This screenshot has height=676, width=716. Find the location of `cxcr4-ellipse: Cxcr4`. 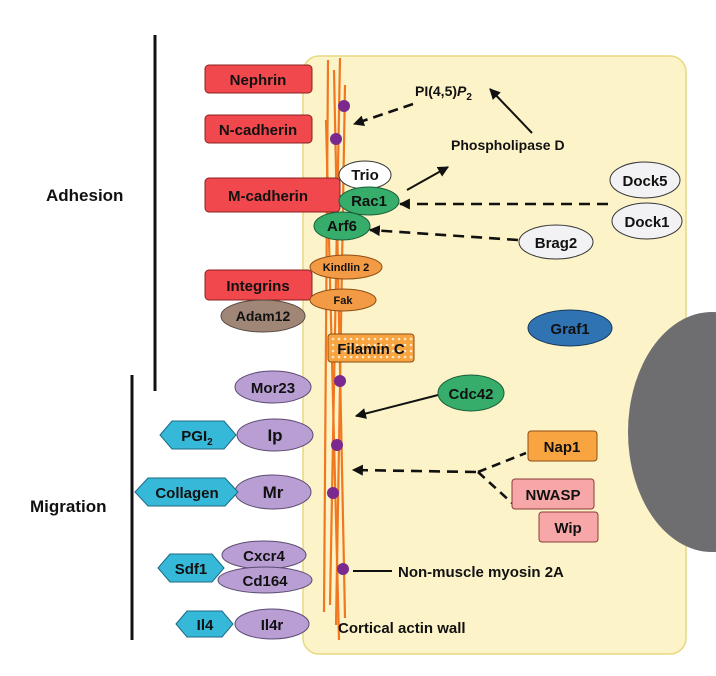

cxcr4-ellipse: Cxcr4 is located at coordinates (264, 555).